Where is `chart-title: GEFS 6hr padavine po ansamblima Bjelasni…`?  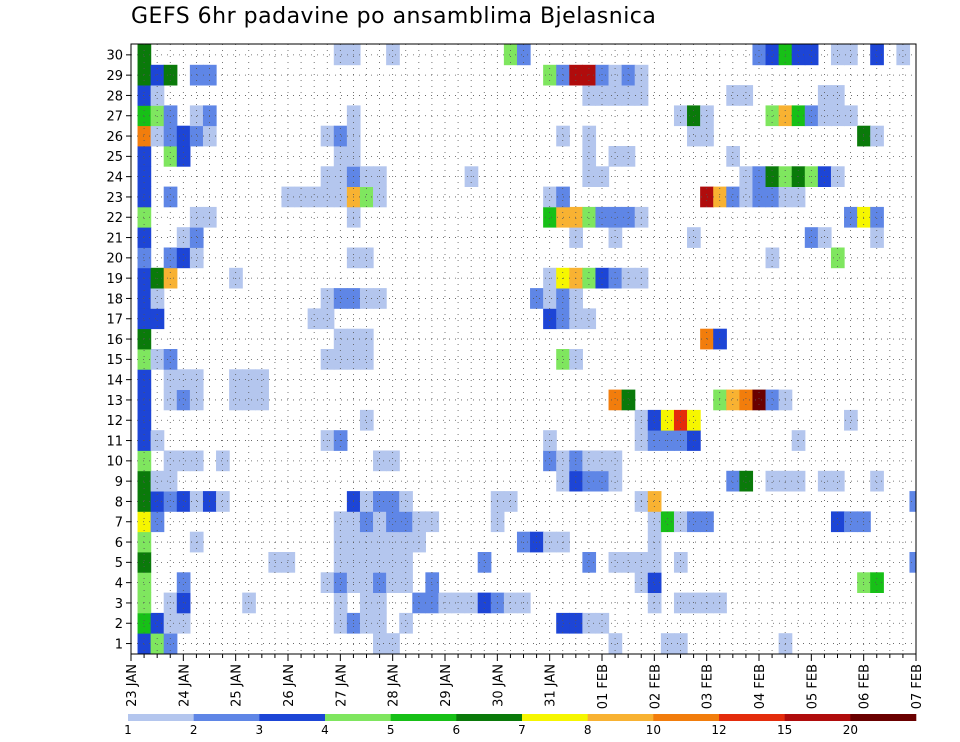 chart-title: GEFS 6hr padavine po ansamblima Bjelasni… is located at coordinates (394, 16).